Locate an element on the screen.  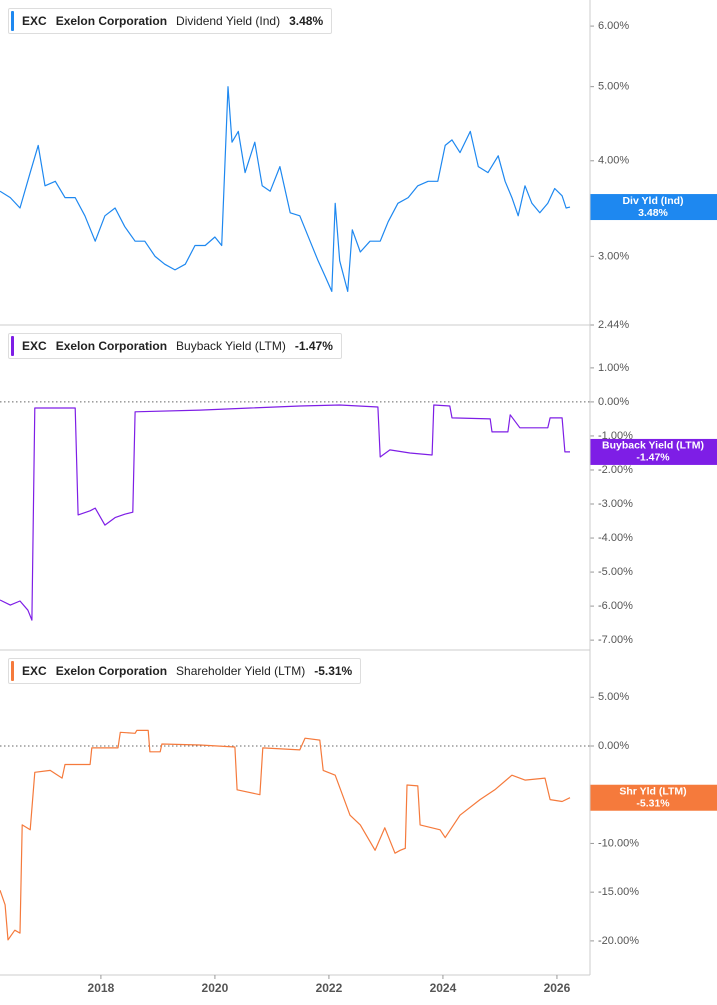
metric-value: -1.47% is located at coordinates (313, 346).